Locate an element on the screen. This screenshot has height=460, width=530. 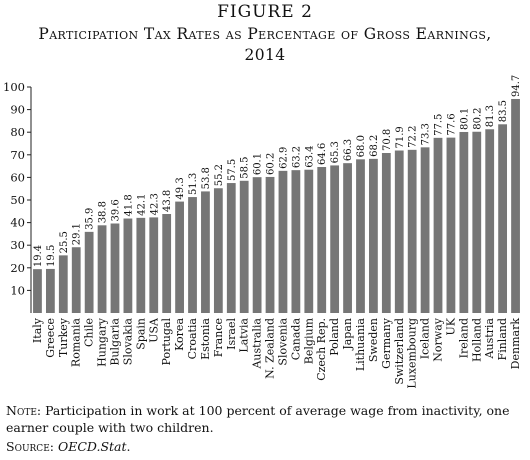
y-axis: 10 20 30 40 50 60 70 80 90 100 is located at coordinates (17, 196).